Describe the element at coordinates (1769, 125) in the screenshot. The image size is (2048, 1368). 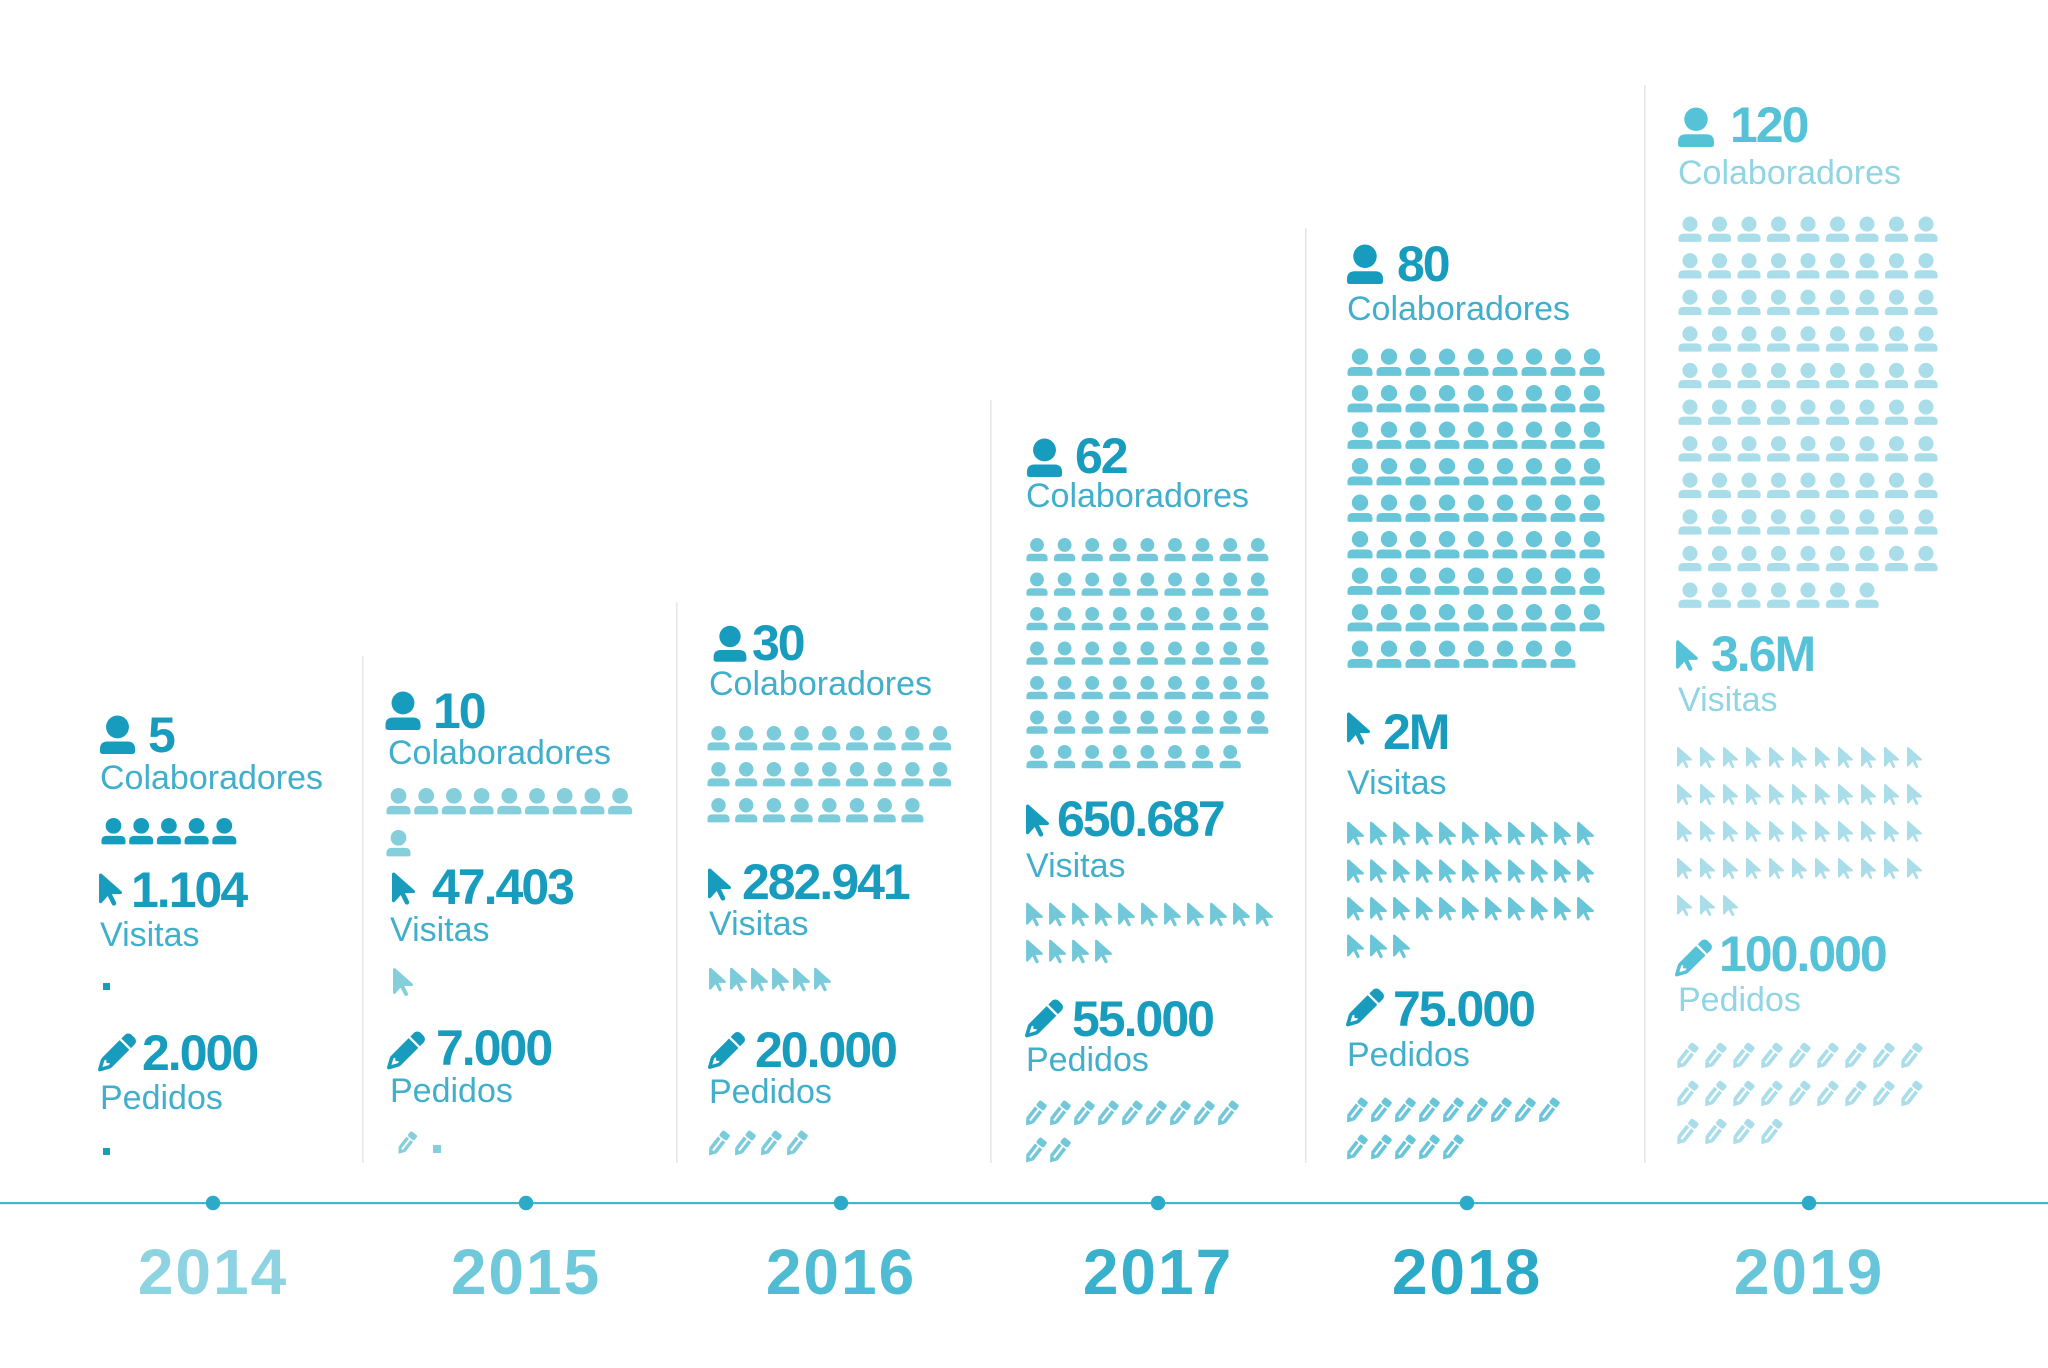
I see `svg-text: 120` at that location.